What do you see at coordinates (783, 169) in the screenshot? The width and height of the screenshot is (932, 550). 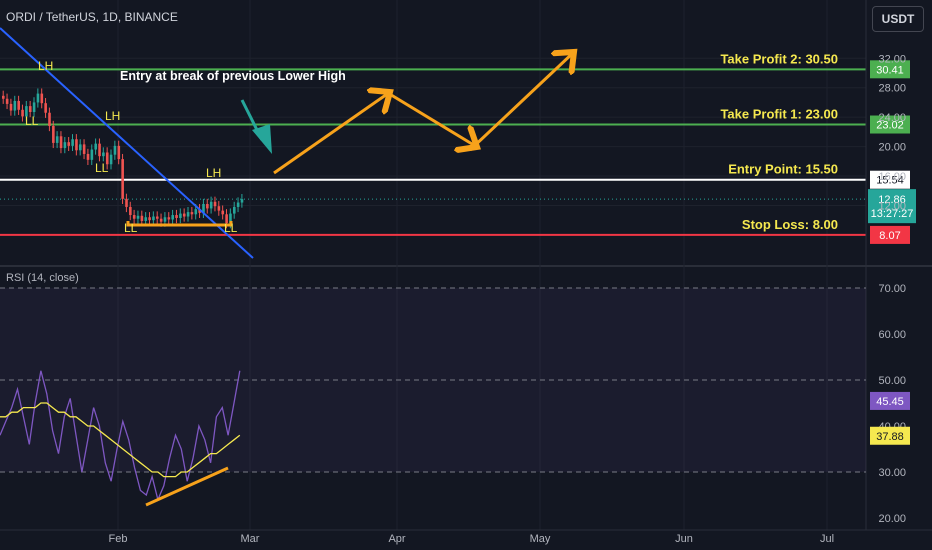 I see `level-label: Entry Point: 15.50` at bounding box center [783, 169].